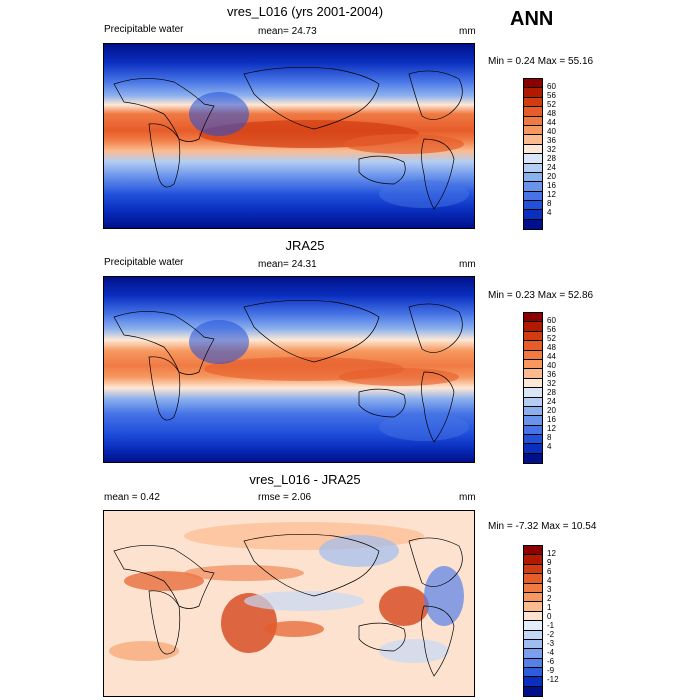 This screenshot has height=700, width=700. Describe the element at coordinates (541, 295) in the screenshot. I see `min-max-label: Min = 0.23 Max = 52.86` at that location.